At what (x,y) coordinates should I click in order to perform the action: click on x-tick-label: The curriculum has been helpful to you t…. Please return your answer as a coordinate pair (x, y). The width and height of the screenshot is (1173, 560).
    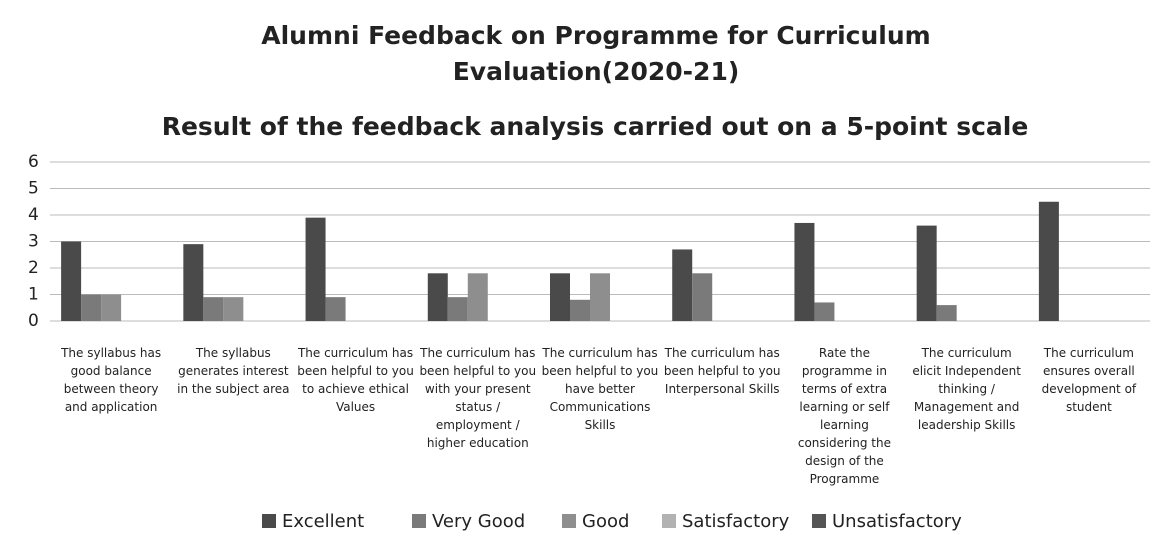
    Looking at the image, I should click on (355, 380).